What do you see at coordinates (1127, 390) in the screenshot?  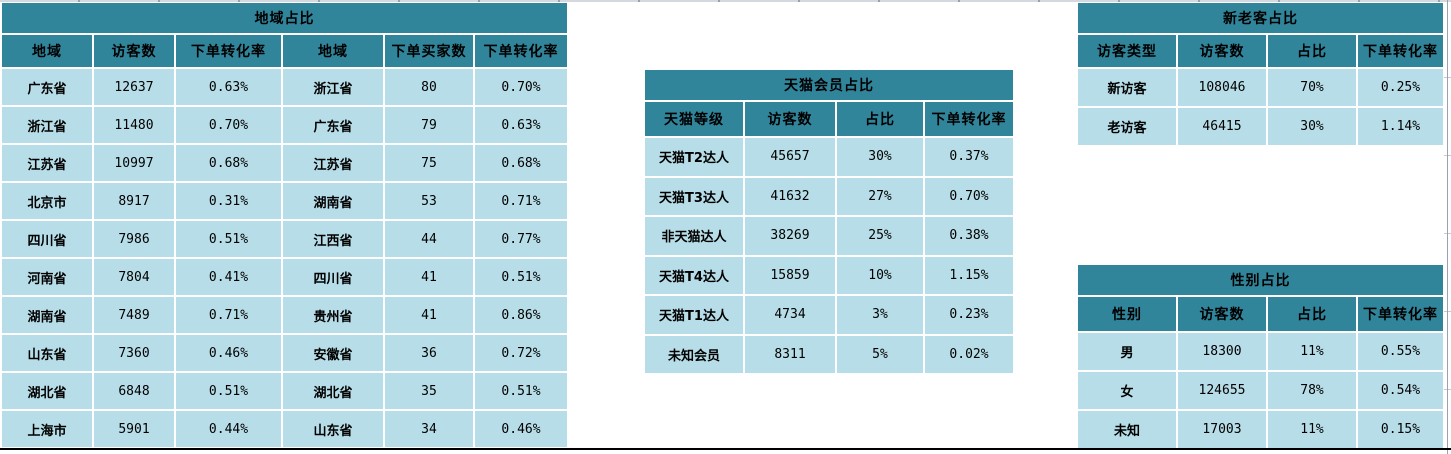 I see `gender-table-cell: 女` at bounding box center [1127, 390].